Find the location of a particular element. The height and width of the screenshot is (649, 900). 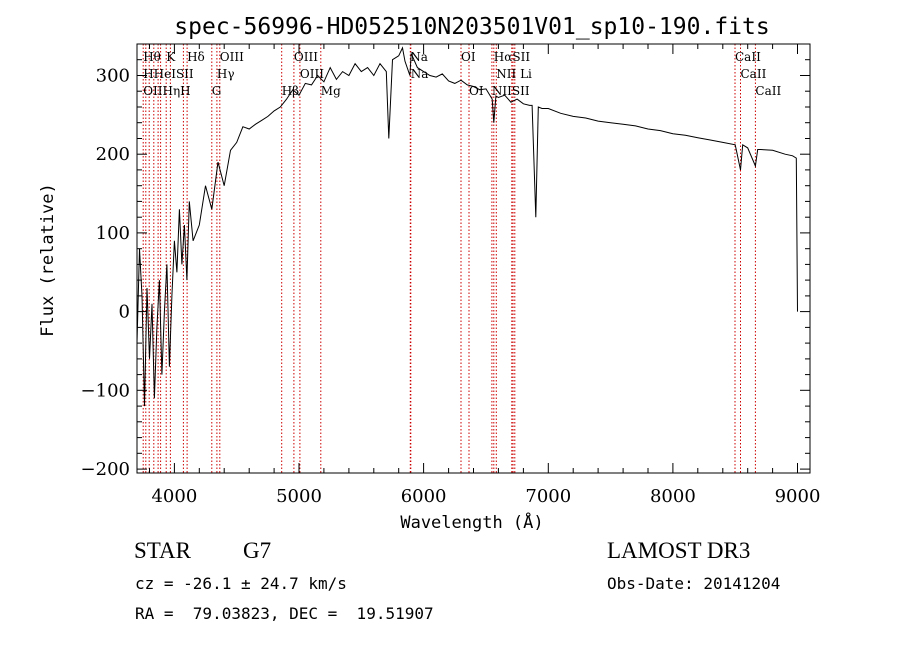

y-tick-label: 100 is located at coordinates (113, 233).